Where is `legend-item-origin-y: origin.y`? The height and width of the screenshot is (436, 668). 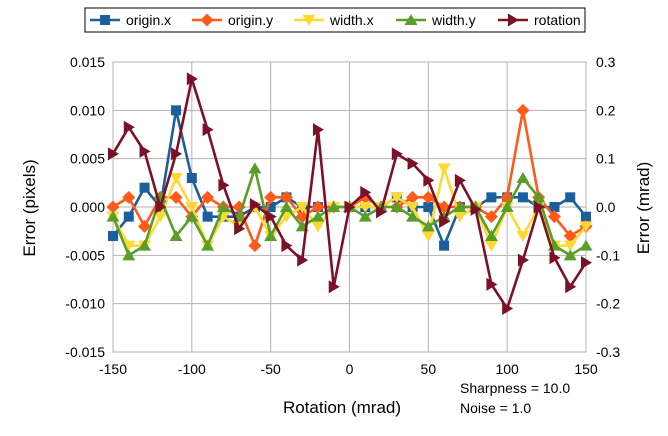 legend-item-origin-y: origin.y is located at coordinates (232, 20).